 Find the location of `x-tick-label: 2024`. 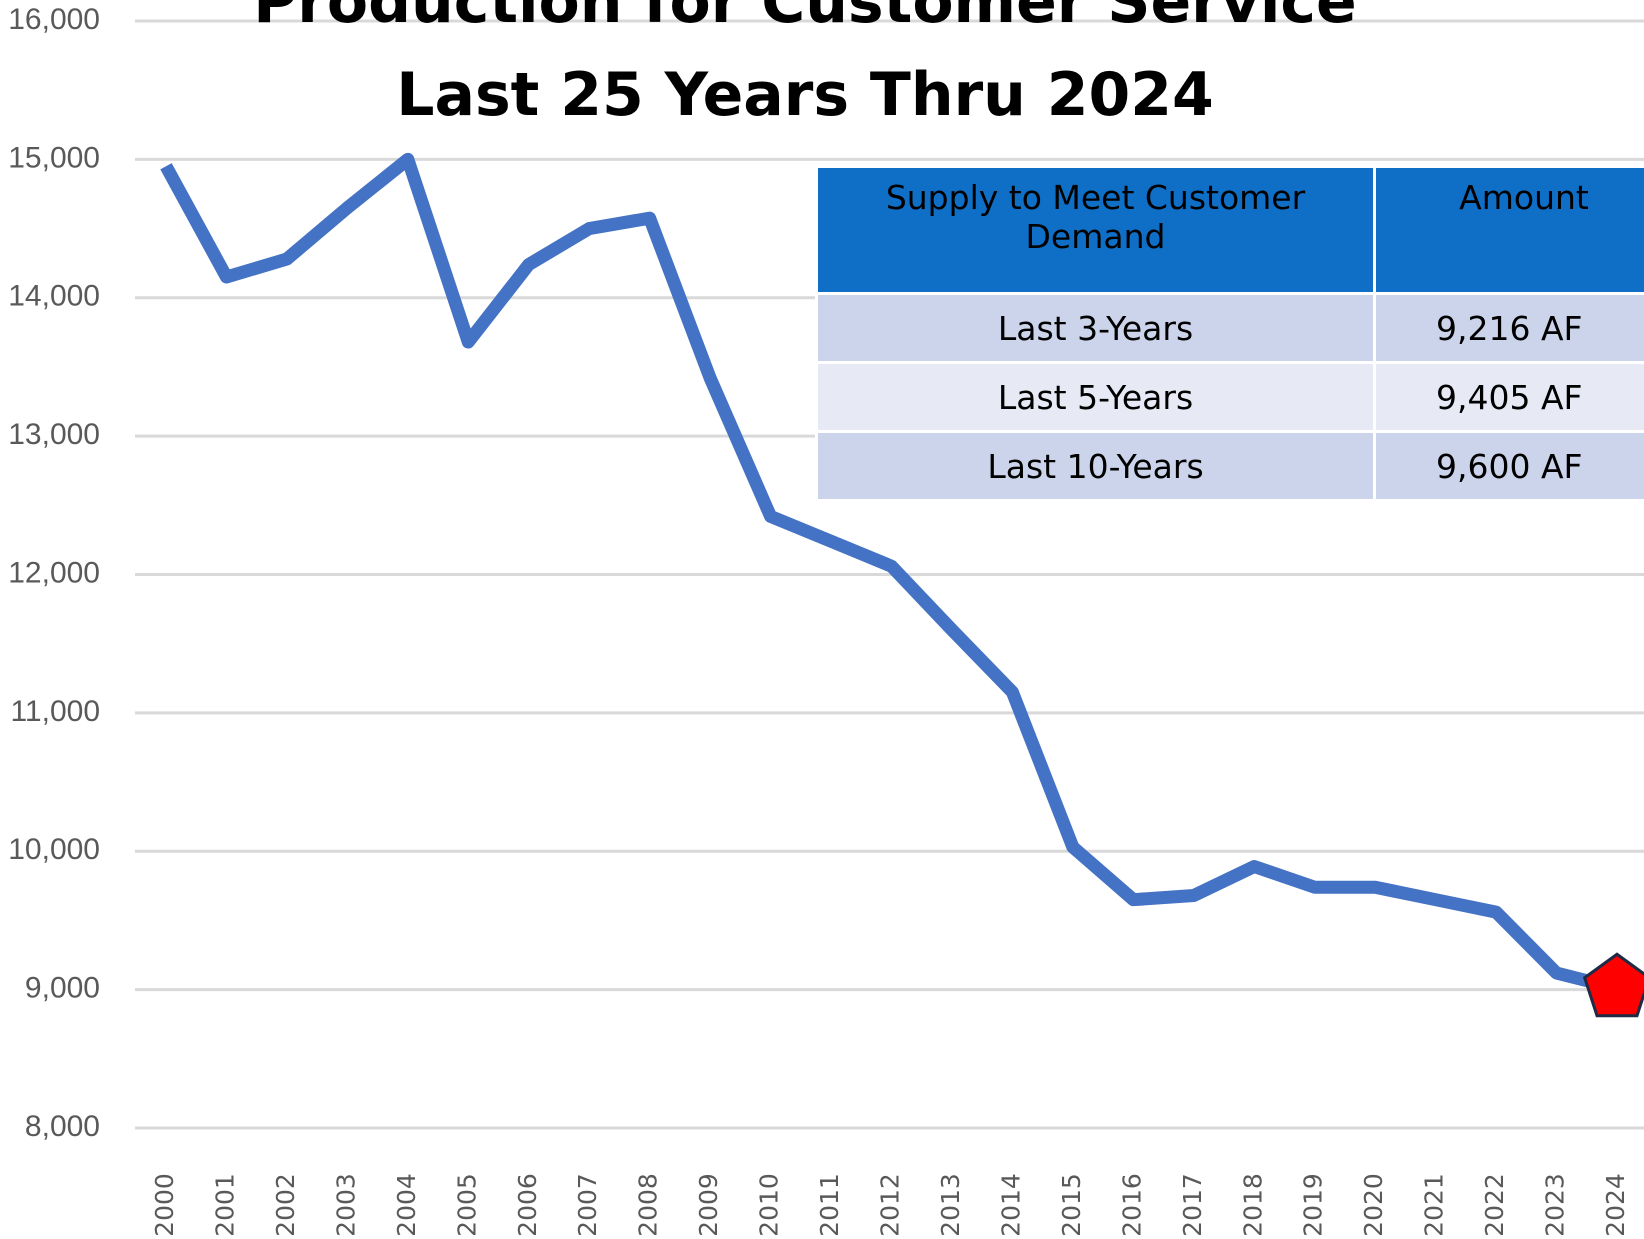

x-tick-label: 2024 is located at coordinates (1615, 1205).